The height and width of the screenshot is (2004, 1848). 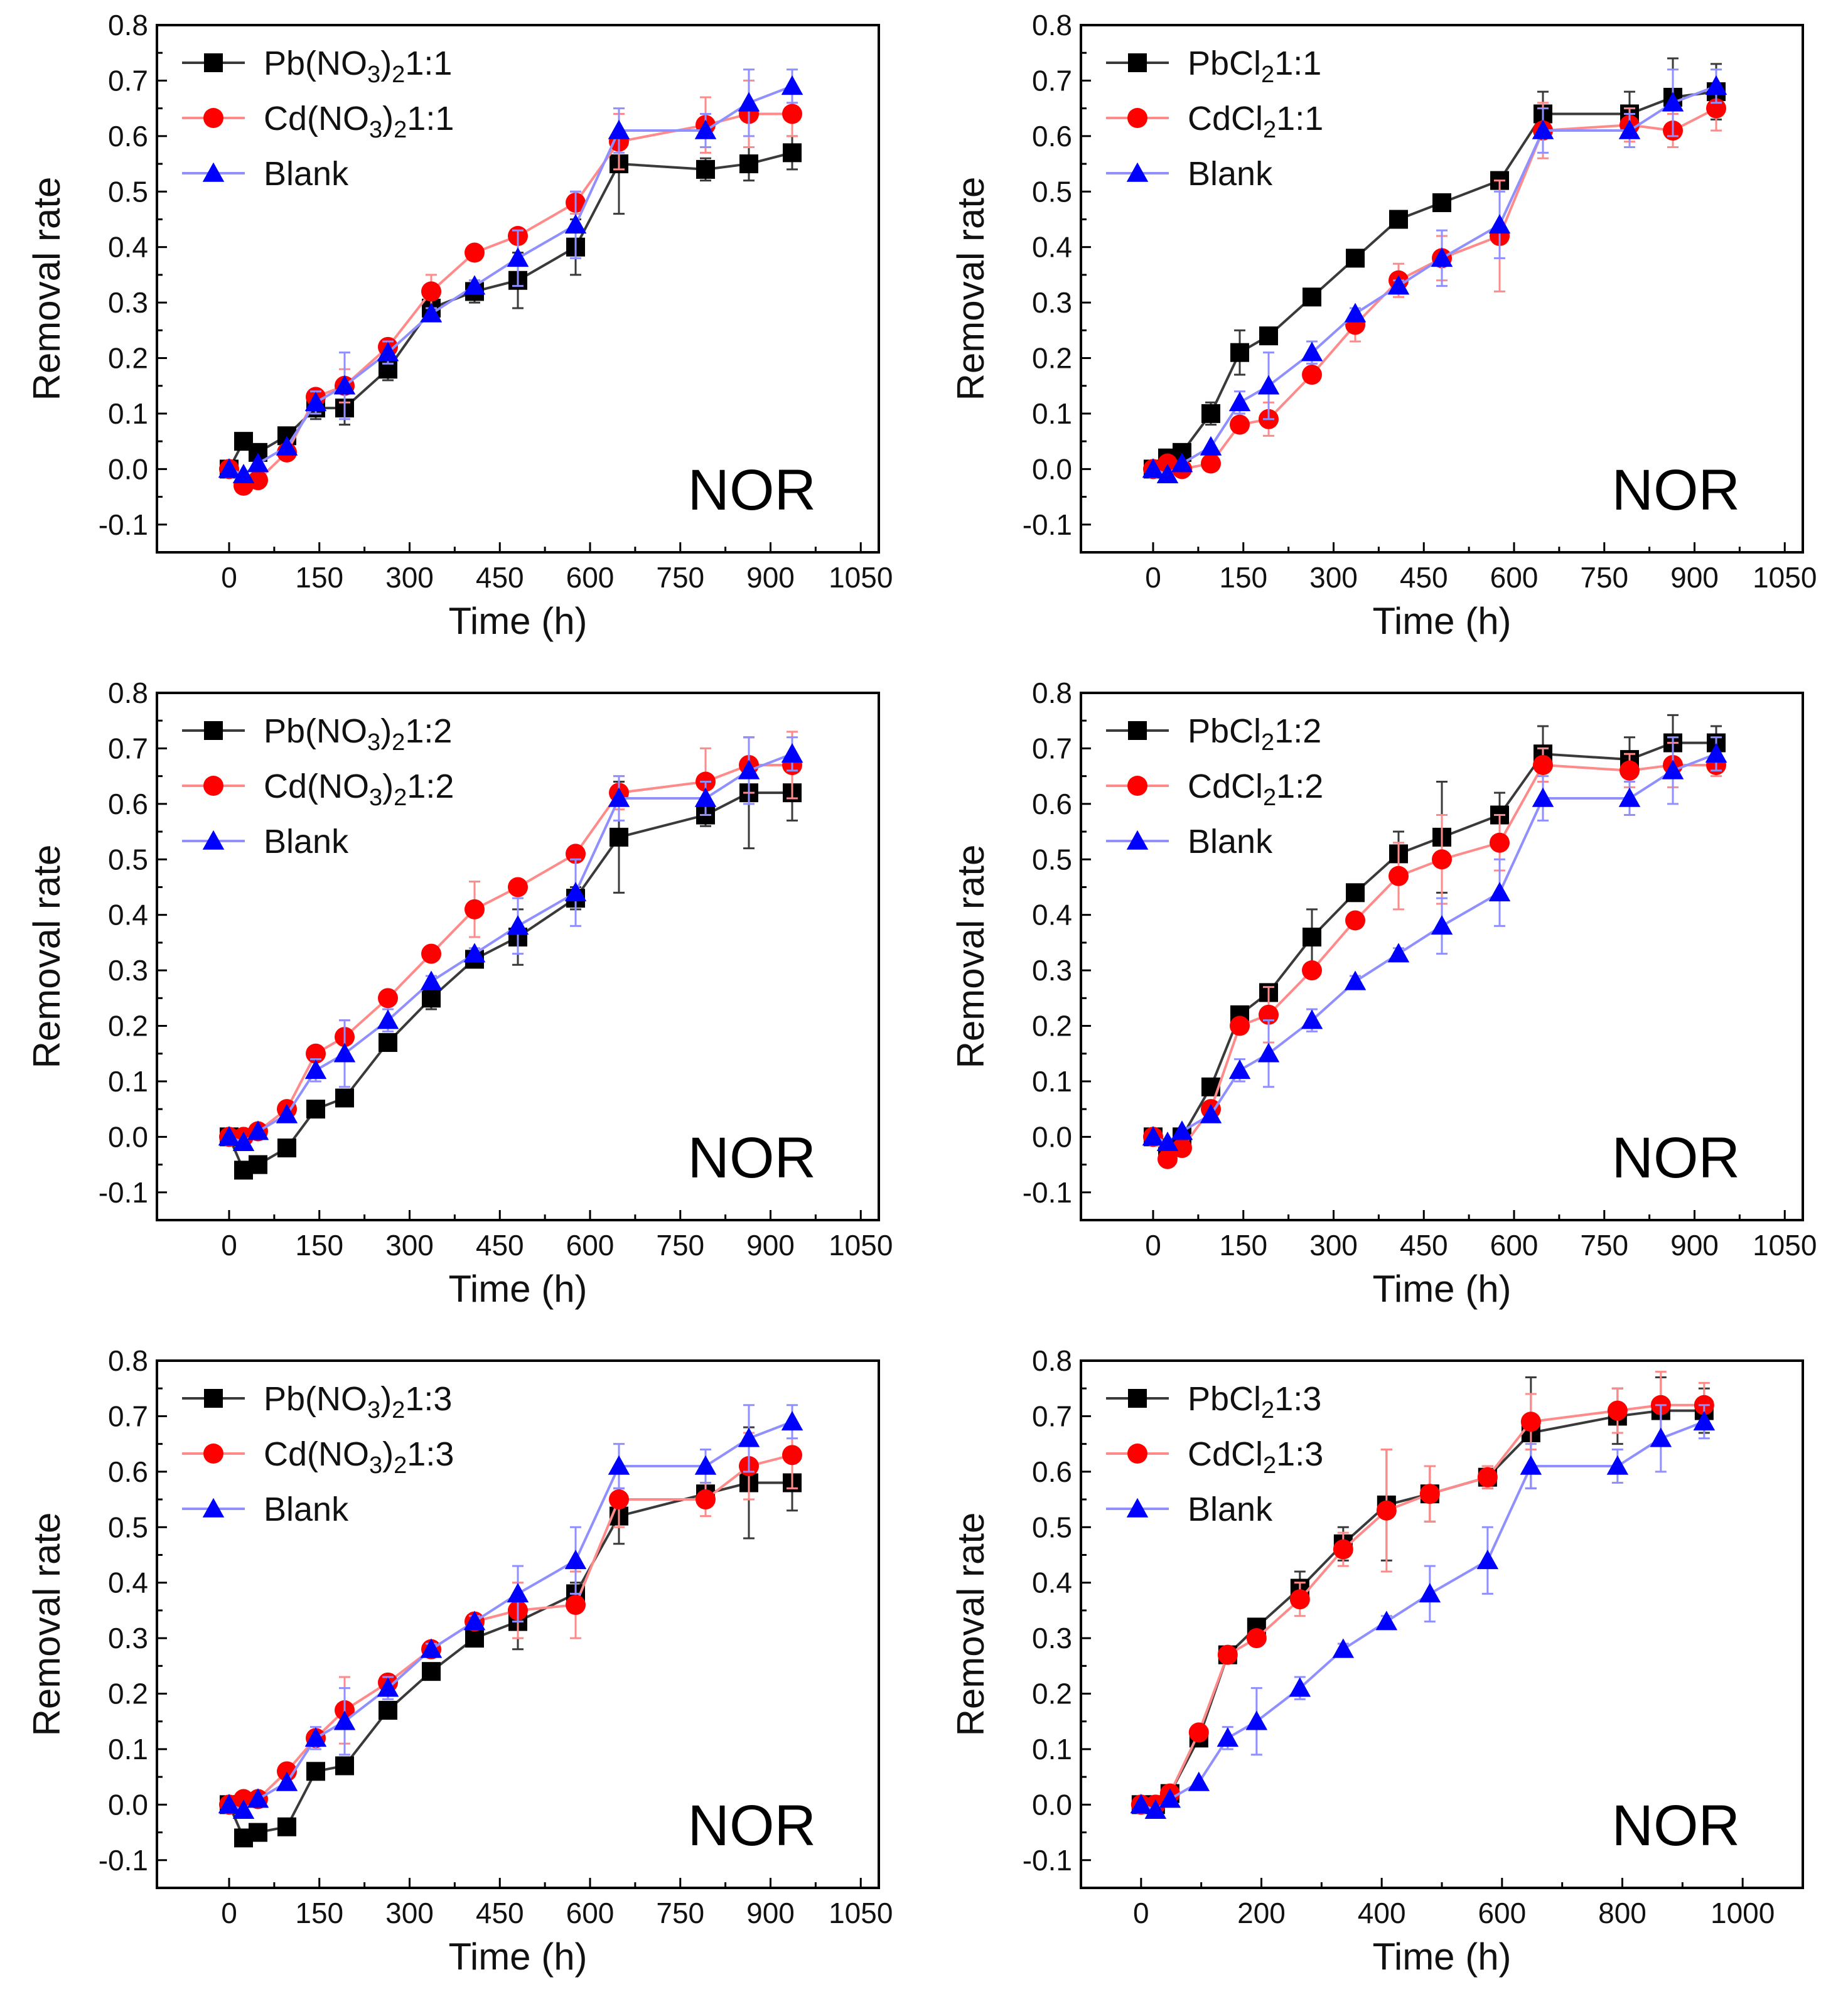 What do you see at coordinates (317, 66) in the screenshot?
I see `legend-item-square: Pb(NO3)21:1` at bounding box center [317, 66].